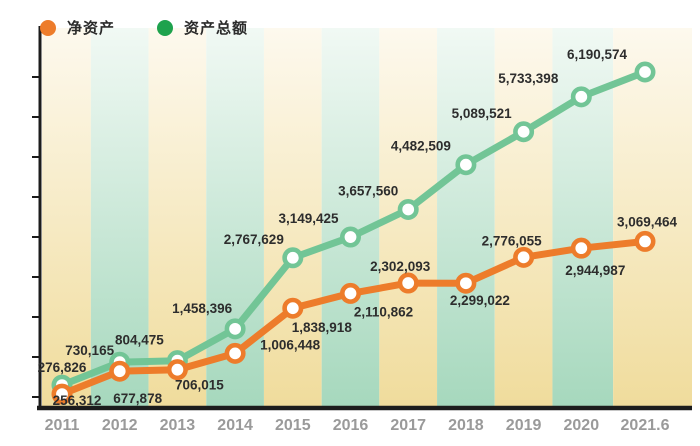 The height and width of the screenshot is (446, 700). I want to click on x-axis-year-label: 2021.6, so click(645, 425).